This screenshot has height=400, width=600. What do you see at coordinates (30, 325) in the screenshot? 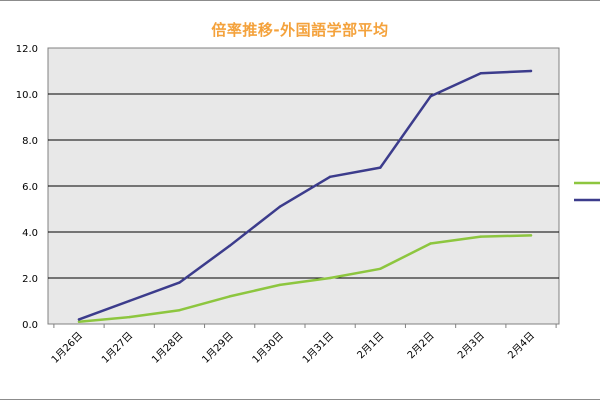
I see `y-tick-label: 0.0` at bounding box center [30, 325].